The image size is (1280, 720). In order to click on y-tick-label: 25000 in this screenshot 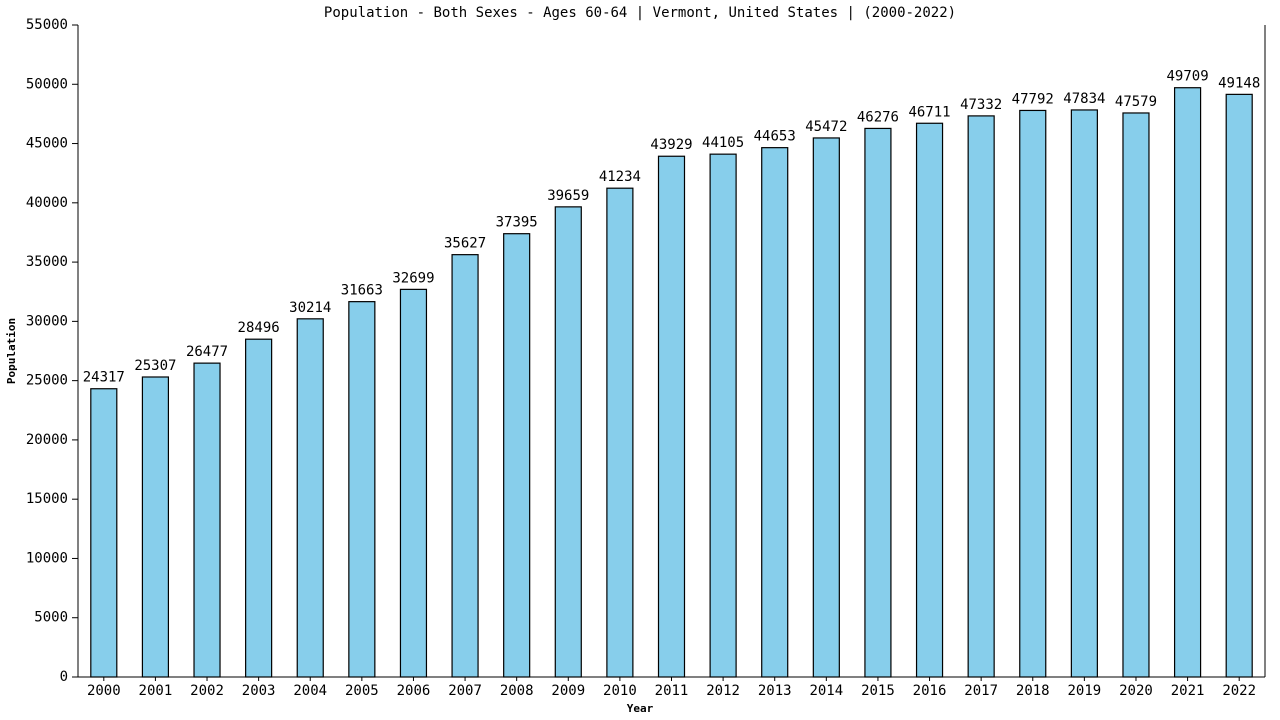, I will do `click(47, 381)`.